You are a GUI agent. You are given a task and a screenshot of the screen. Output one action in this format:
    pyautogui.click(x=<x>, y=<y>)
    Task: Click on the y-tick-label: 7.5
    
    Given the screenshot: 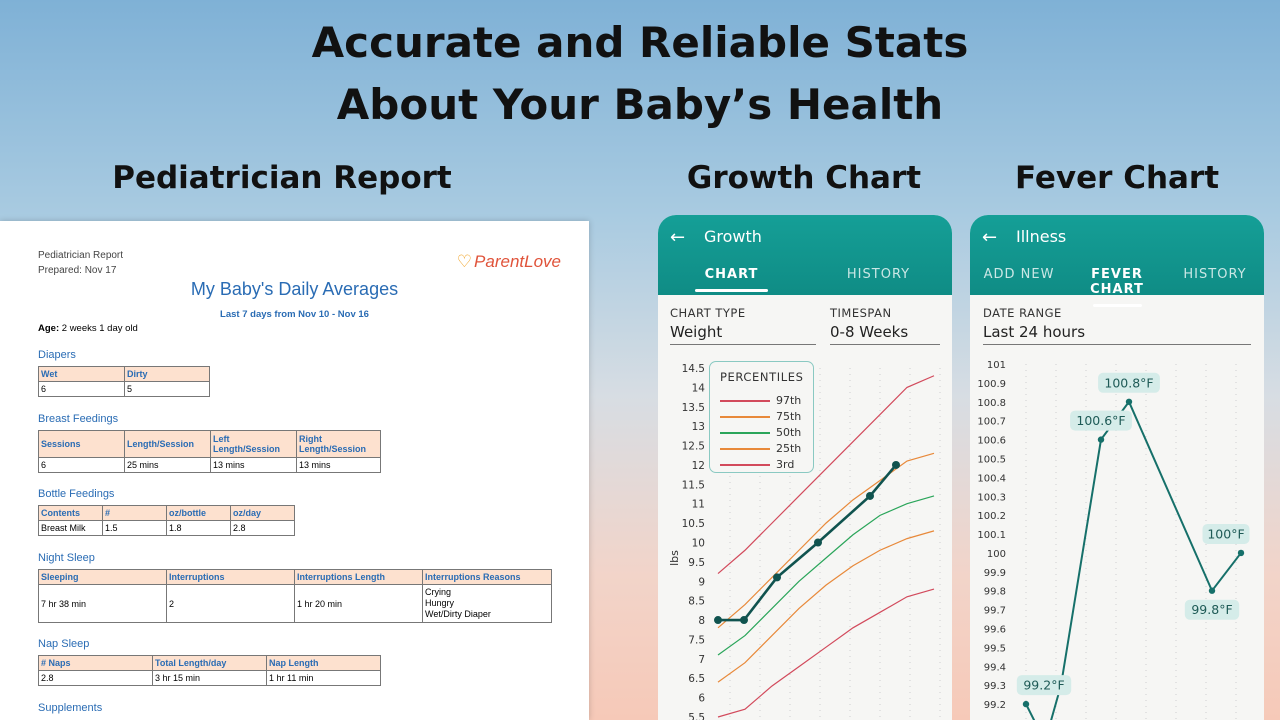 What is the action you would take?
    pyautogui.click(x=696, y=640)
    